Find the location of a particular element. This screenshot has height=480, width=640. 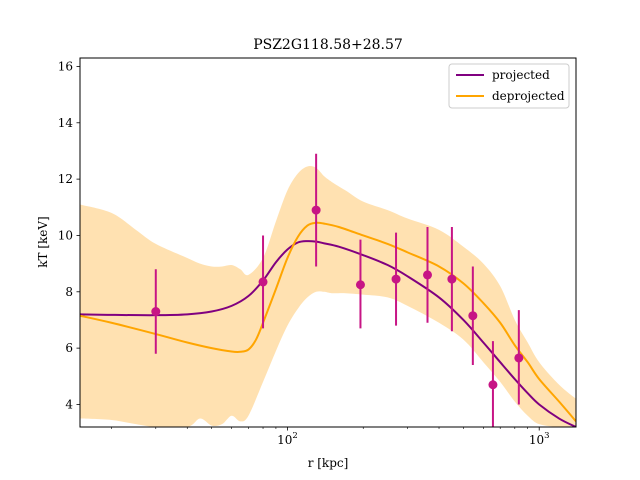

y-tick-label: 4 is located at coordinates (69, 404).